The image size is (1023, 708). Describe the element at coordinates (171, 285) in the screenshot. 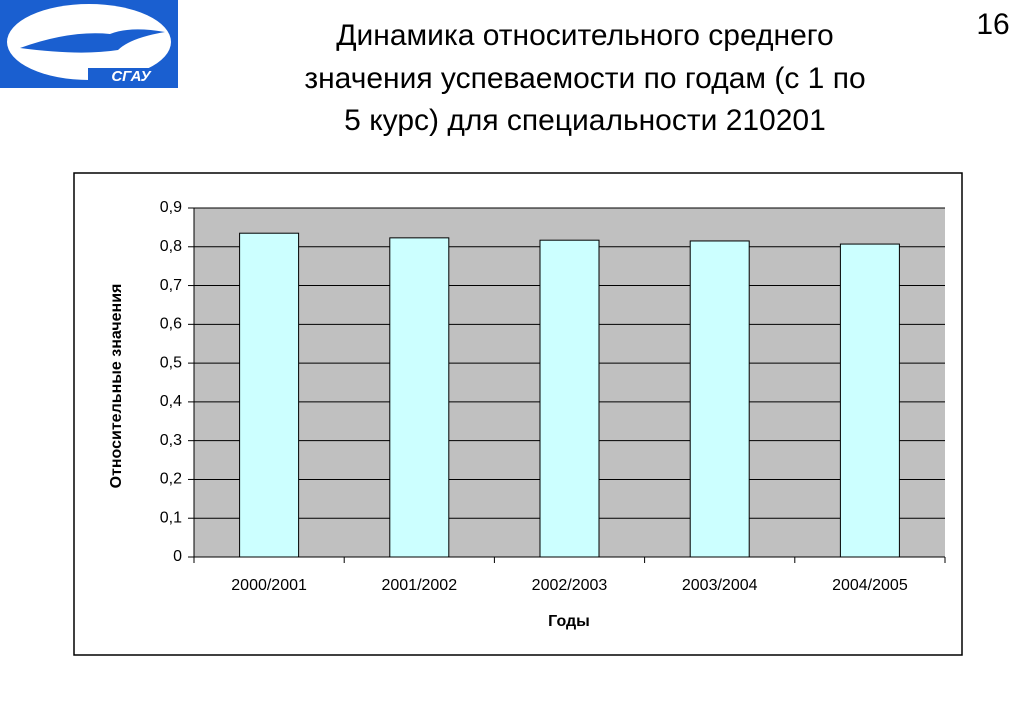

I see `y-tick-label: 0,7` at that location.